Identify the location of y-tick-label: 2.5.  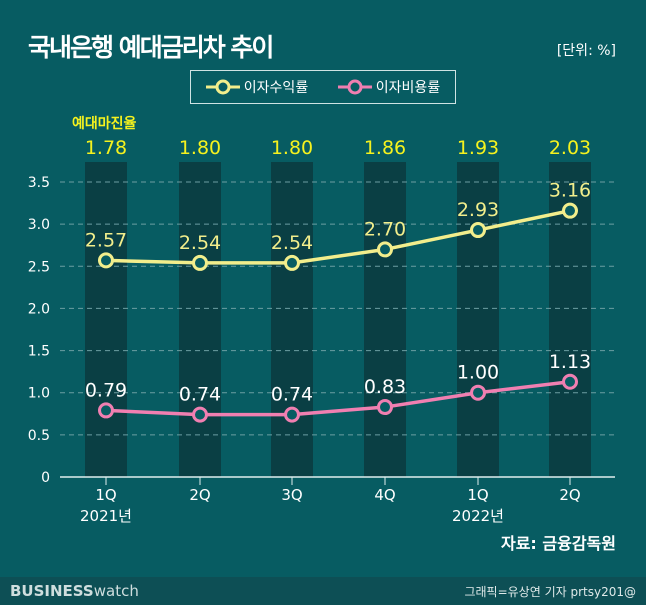
(39, 267).